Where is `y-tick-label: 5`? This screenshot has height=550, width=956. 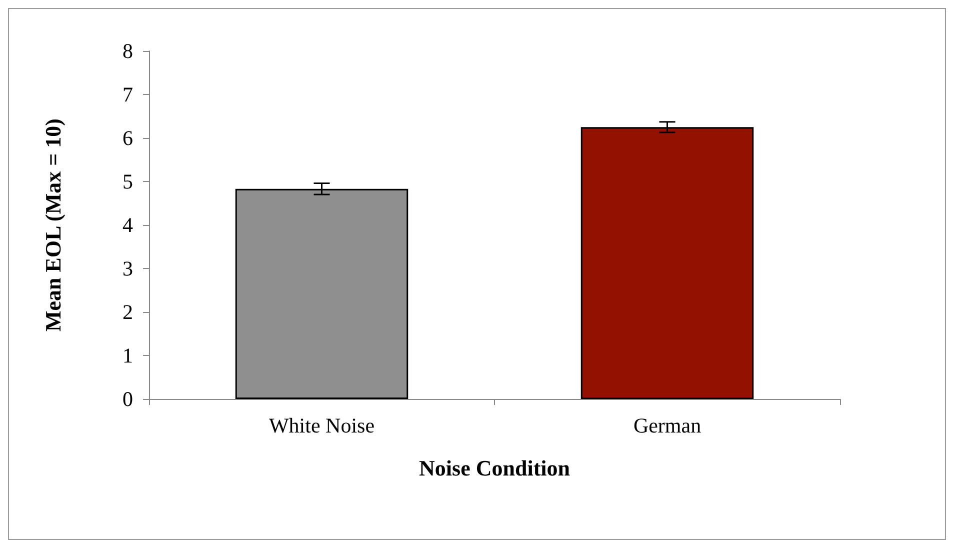 y-tick-label: 5 is located at coordinates (127, 182).